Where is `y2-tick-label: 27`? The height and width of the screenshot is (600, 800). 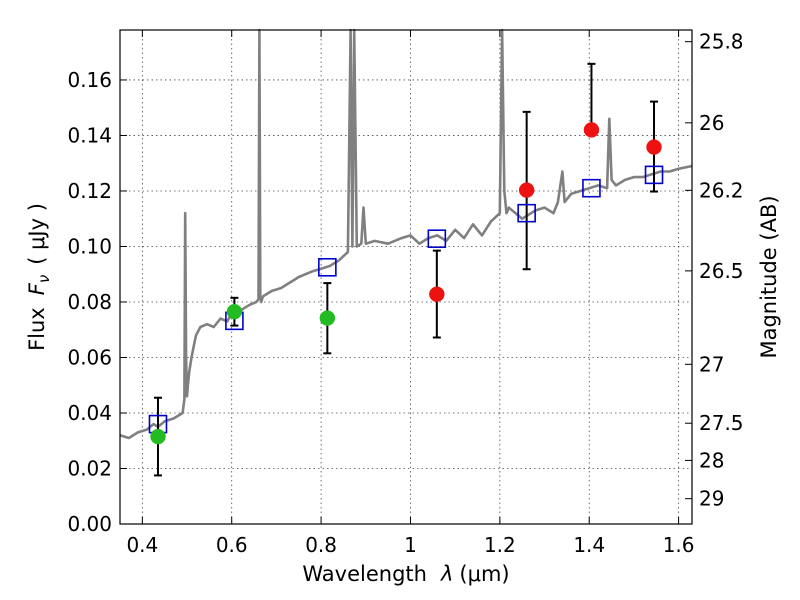 y2-tick-label: 27 is located at coordinates (711, 364).